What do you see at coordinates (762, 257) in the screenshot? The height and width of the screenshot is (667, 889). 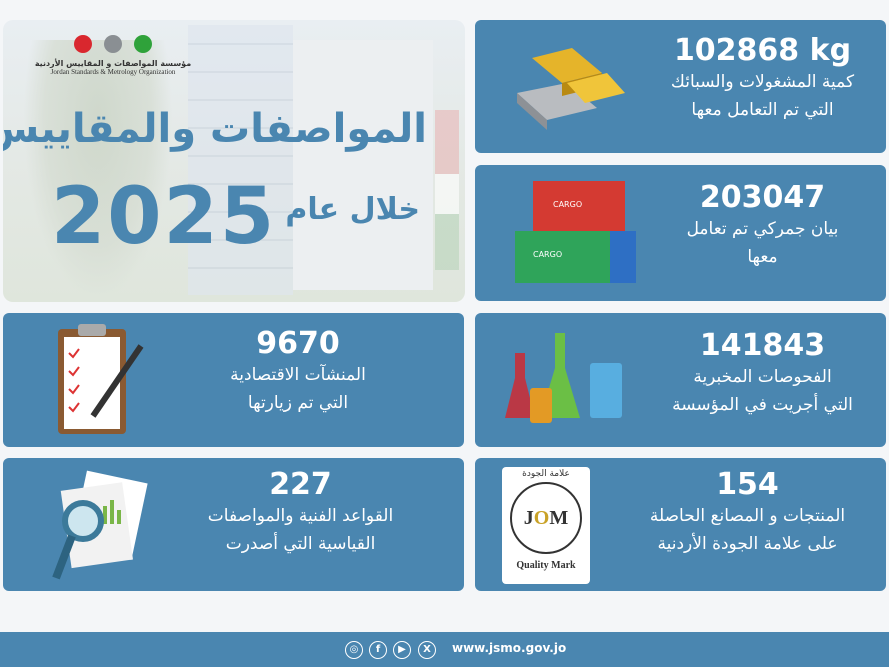 I see `stat-label: معها` at bounding box center [762, 257].